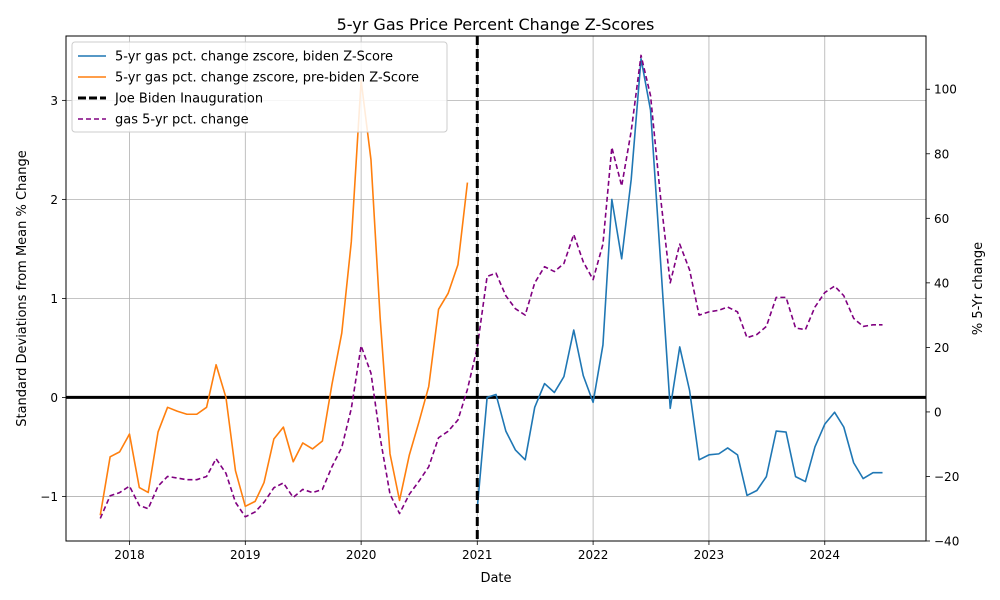  I want to click on y-axis-label: Standard Deviations from Mean % Change, so click(22, 288).